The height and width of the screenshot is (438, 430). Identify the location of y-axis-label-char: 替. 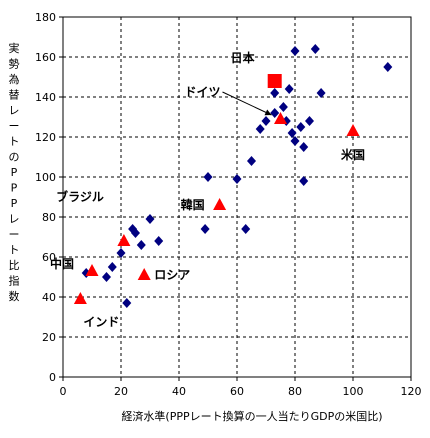
(14, 95).